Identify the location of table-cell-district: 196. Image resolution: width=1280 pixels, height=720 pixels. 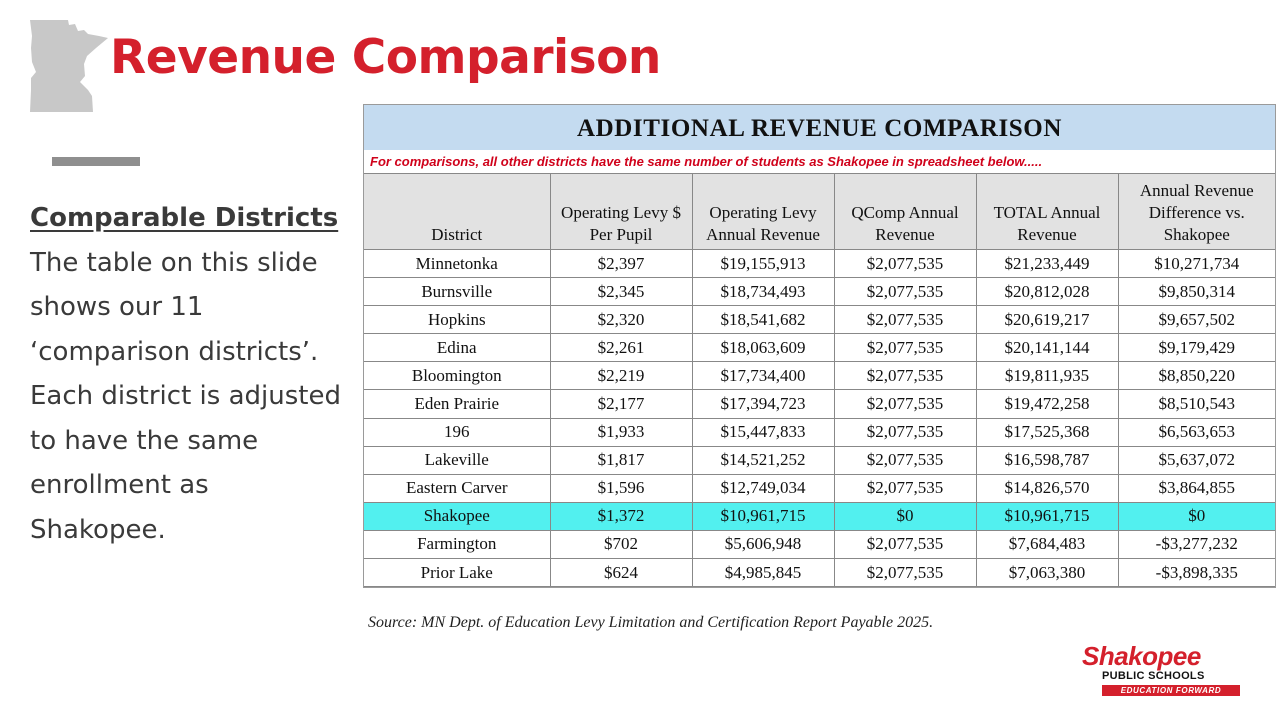
(457, 432).